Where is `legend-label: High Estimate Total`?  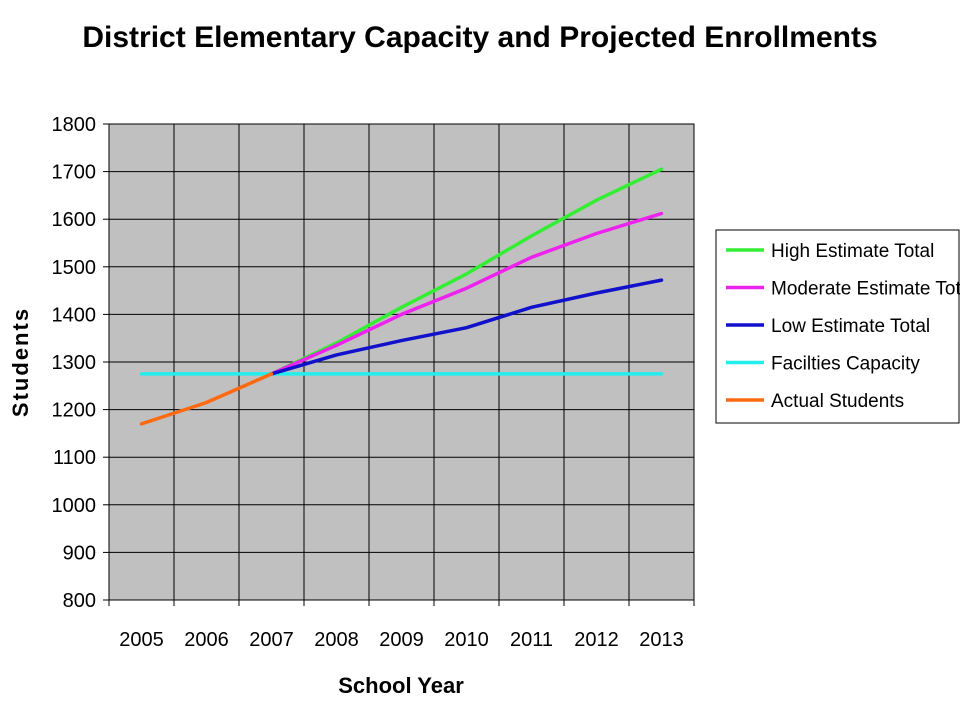
legend-label: High Estimate Total is located at coordinates (852, 251).